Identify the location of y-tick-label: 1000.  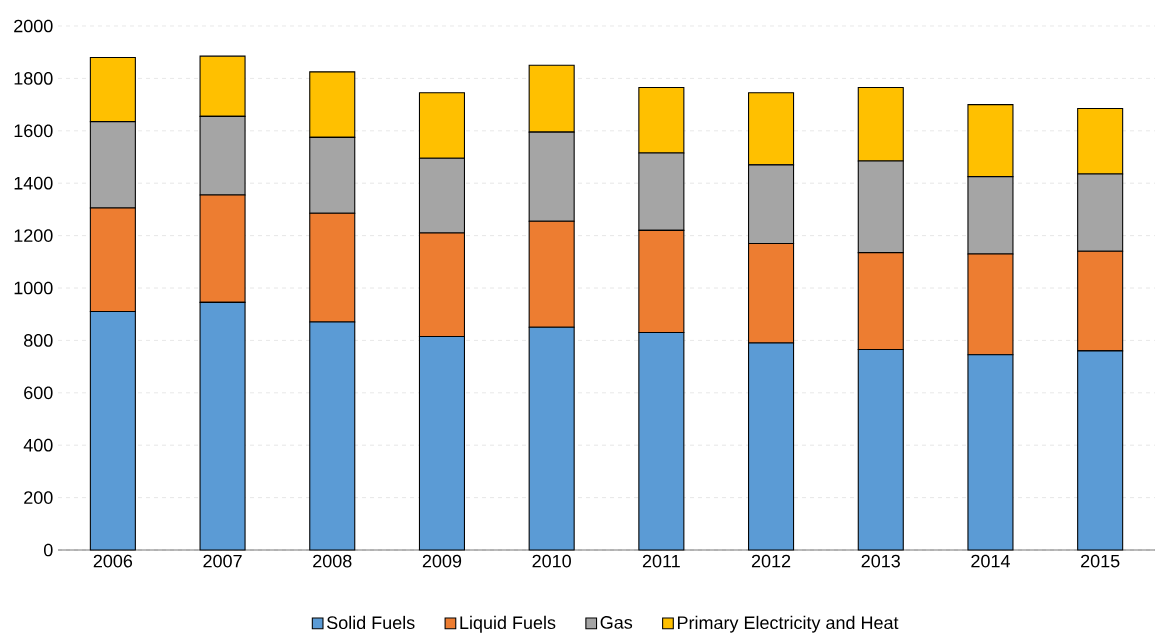
(33, 288).